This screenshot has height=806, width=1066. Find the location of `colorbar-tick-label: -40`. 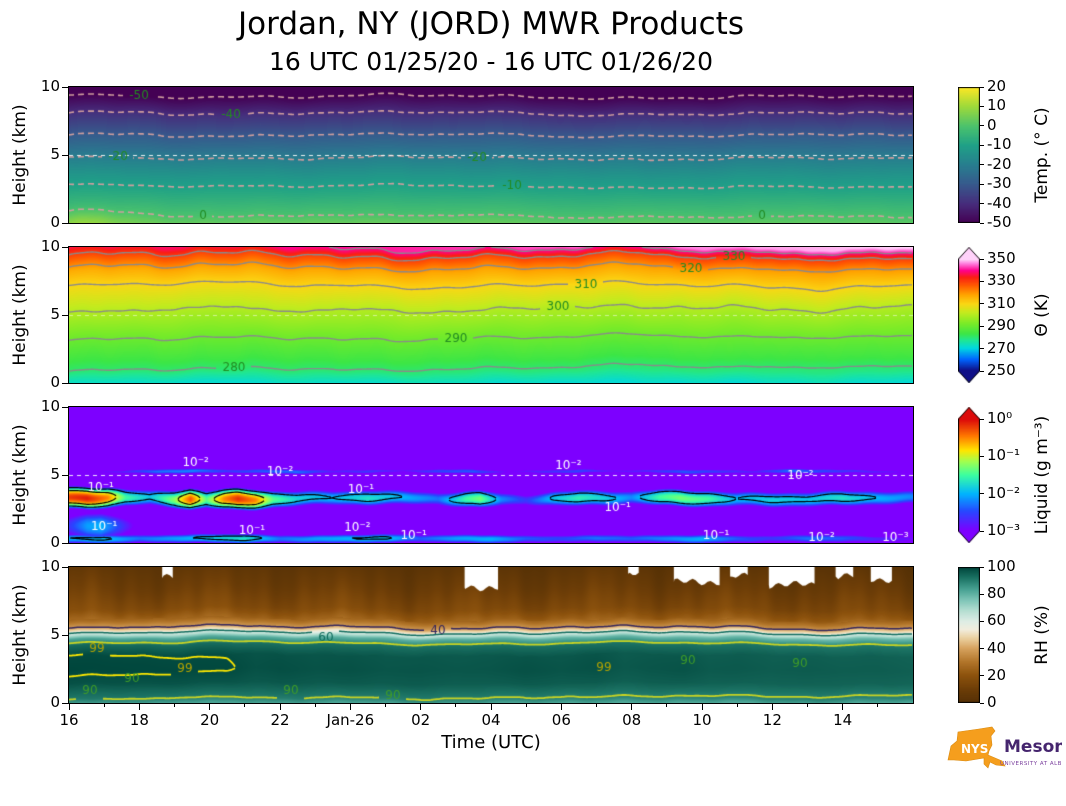

colorbar-tick-label: -40 is located at coordinates (999, 202).